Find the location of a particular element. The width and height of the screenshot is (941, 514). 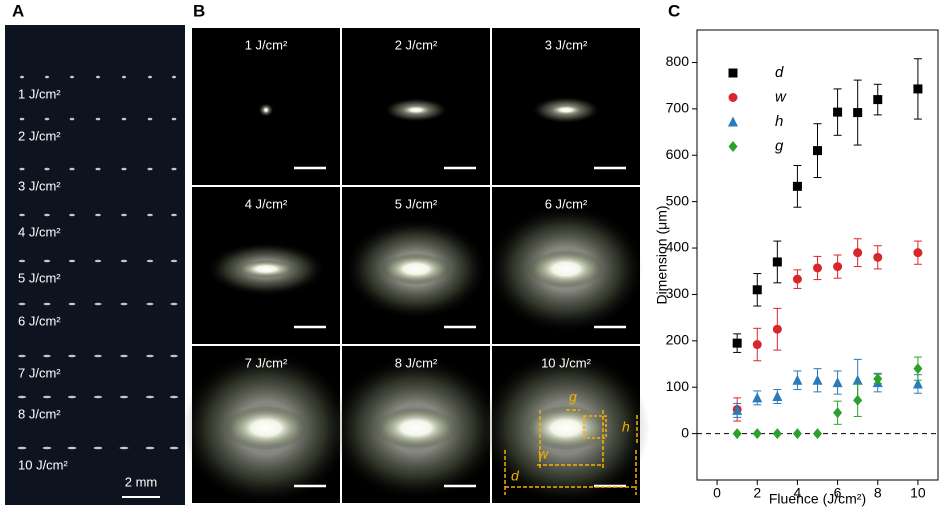

fluence-label: 7 J/cm² is located at coordinates (39, 372).